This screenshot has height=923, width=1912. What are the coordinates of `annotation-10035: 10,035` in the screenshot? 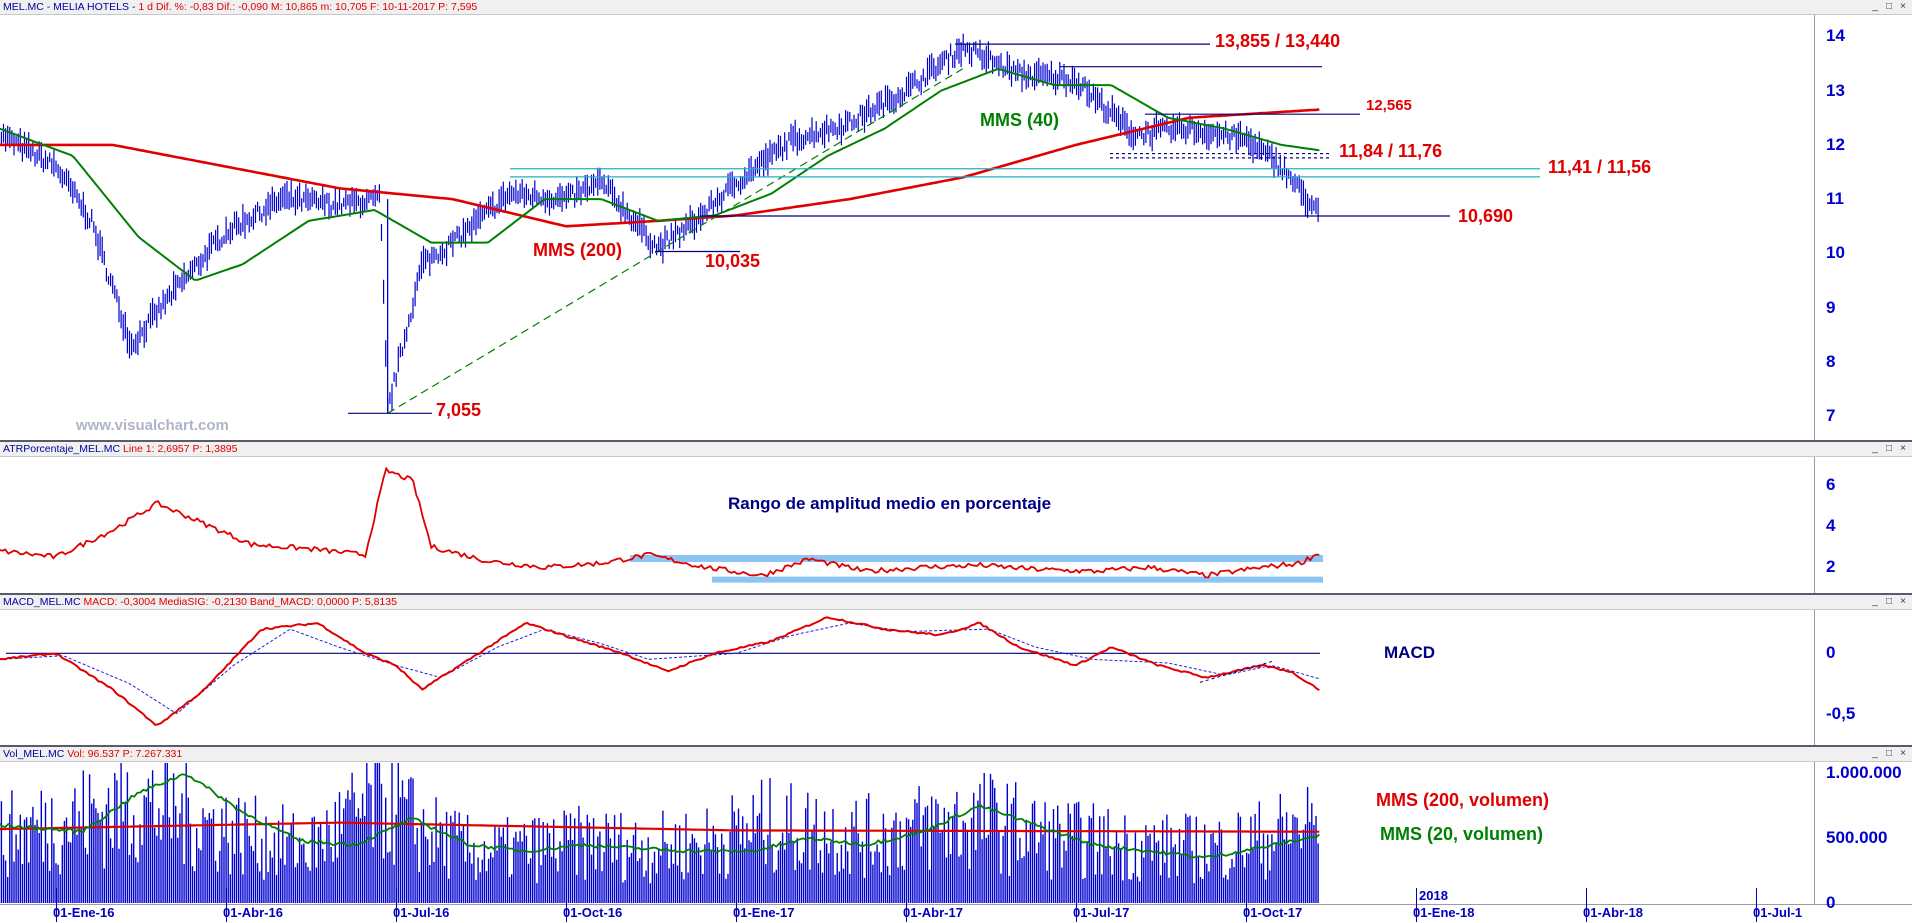 It's located at (733, 261).